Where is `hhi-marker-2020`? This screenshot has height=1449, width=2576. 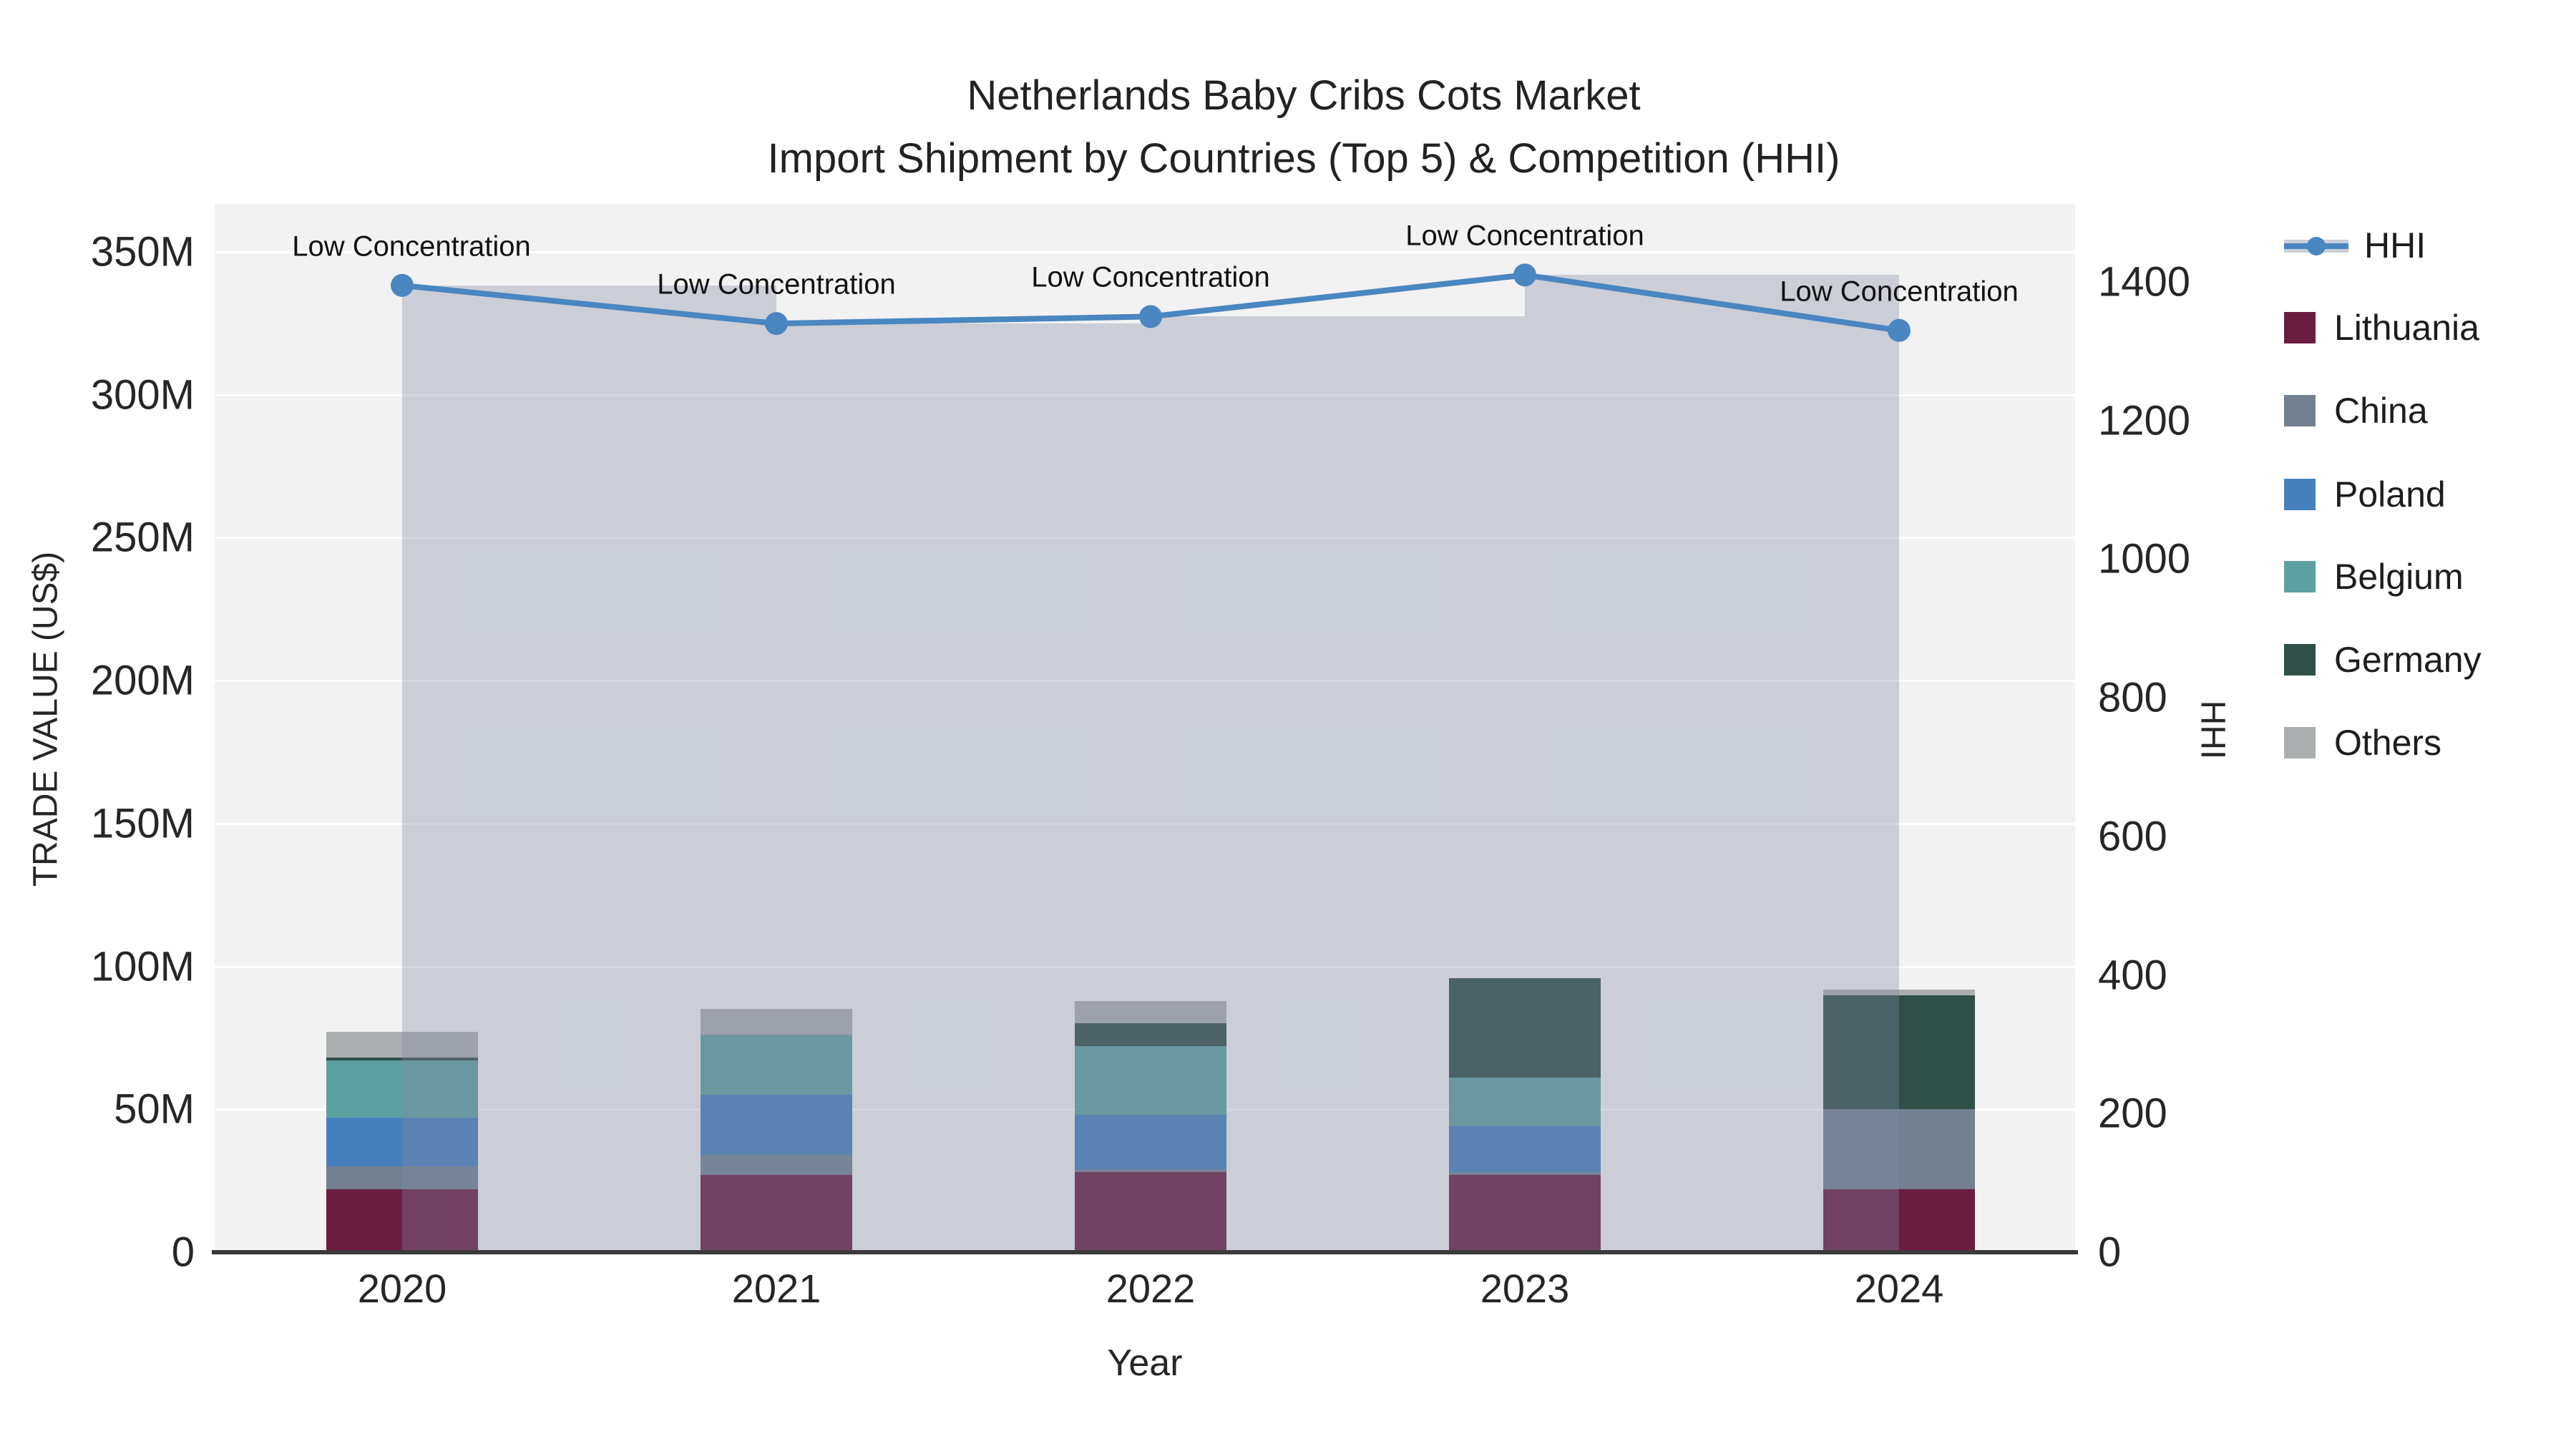
hhi-marker-2020 is located at coordinates (402, 285).